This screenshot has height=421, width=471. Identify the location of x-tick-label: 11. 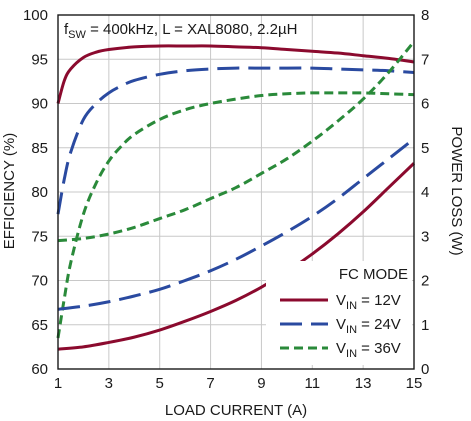
(312, 383).